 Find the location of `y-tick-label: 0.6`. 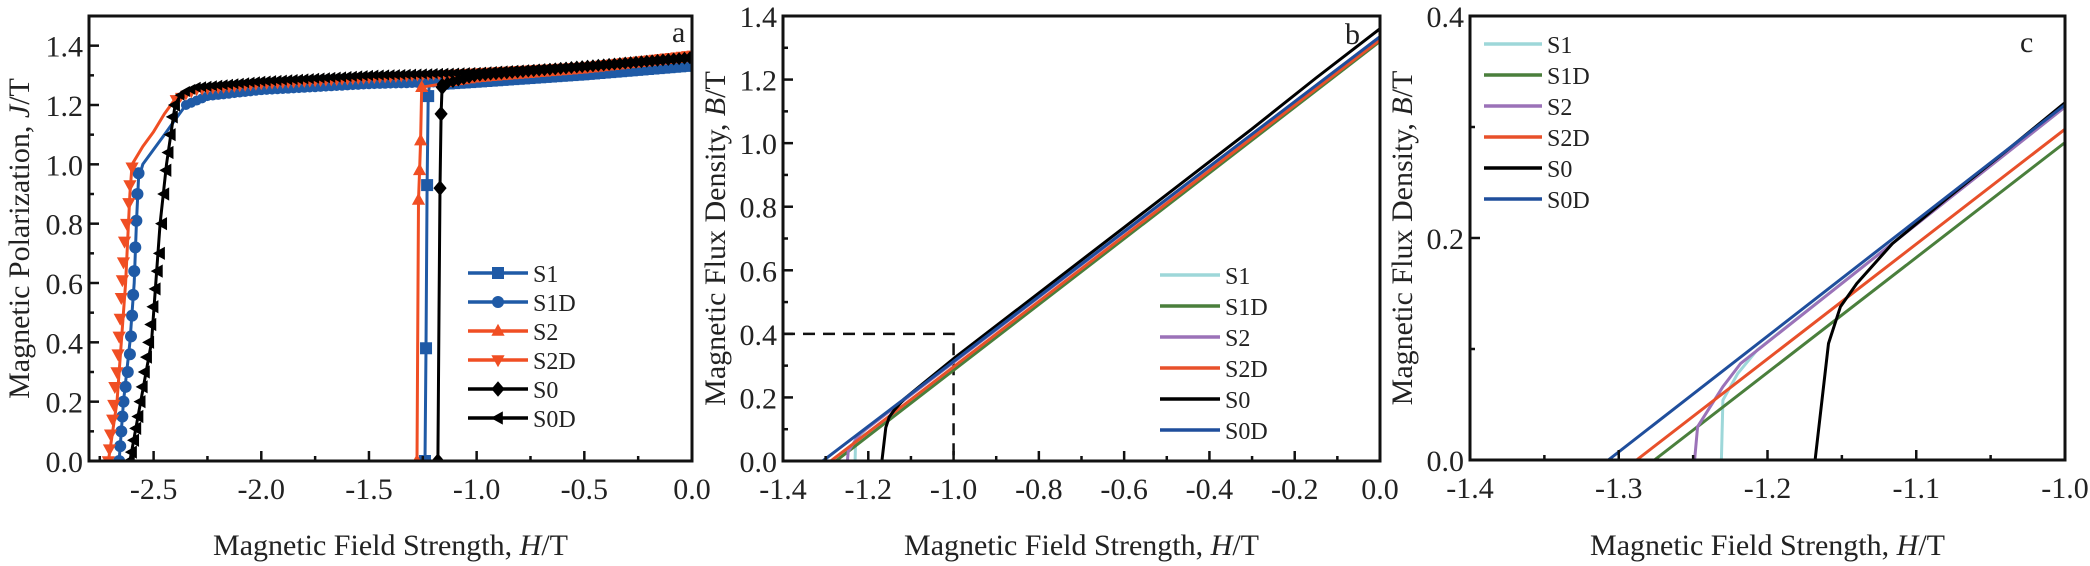

y-tick-label: 0.6 is located at coordinates (65, 284).